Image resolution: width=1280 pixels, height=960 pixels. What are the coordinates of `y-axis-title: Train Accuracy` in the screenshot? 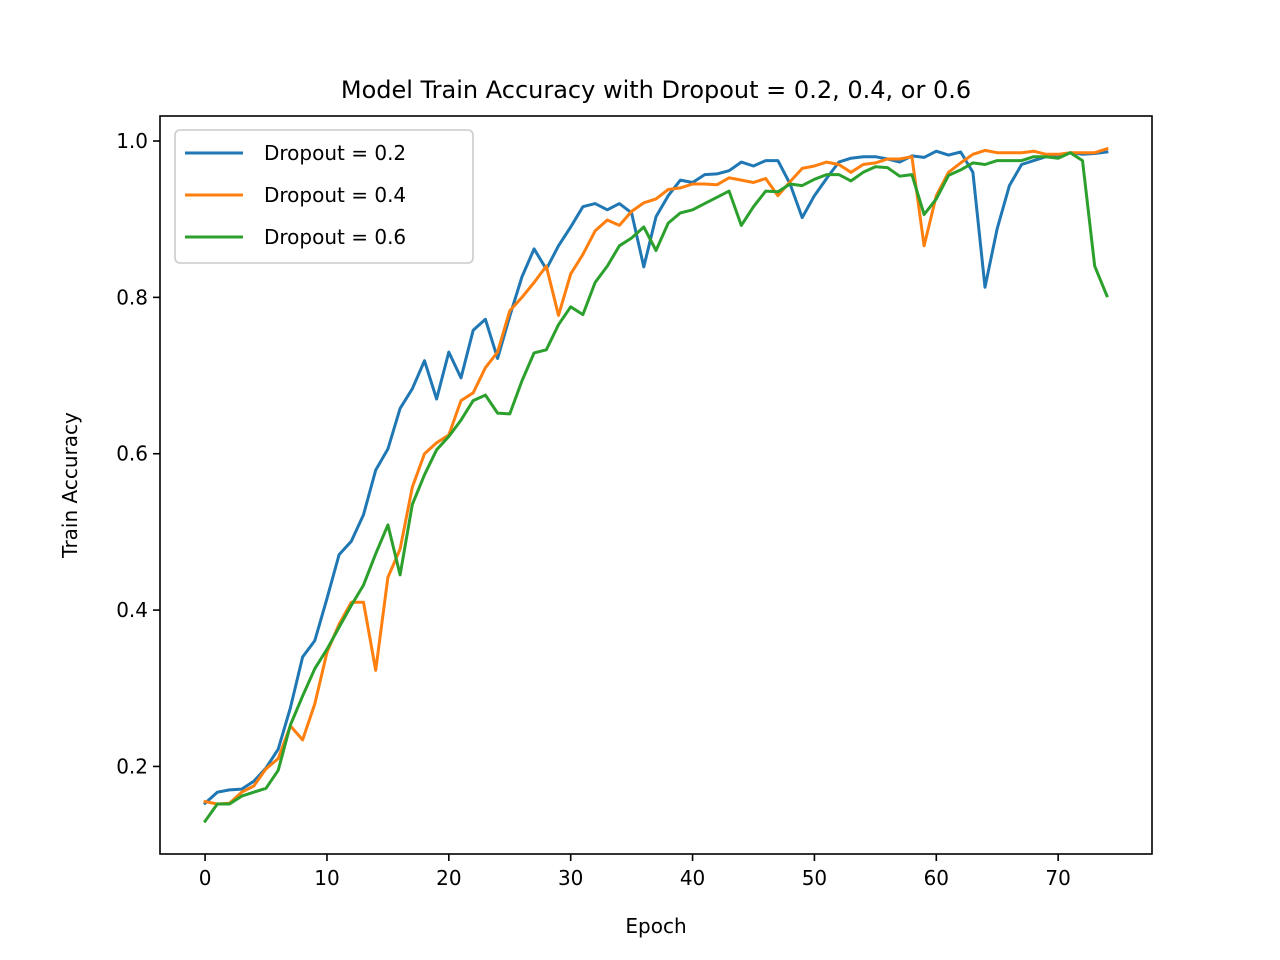 It's located at (70, 485).